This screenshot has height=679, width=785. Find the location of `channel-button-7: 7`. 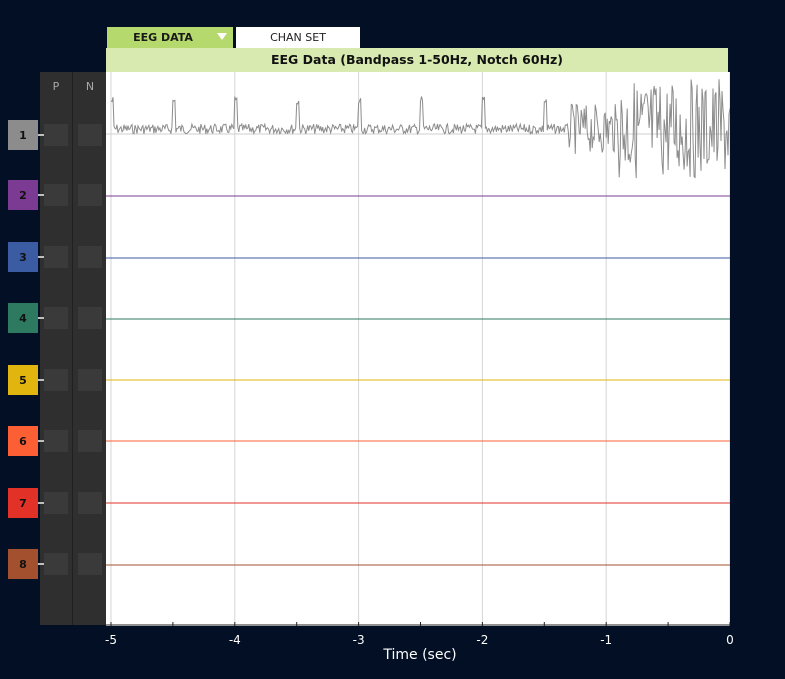

channel-button-7: 7 is located at coordinates (26, 503).